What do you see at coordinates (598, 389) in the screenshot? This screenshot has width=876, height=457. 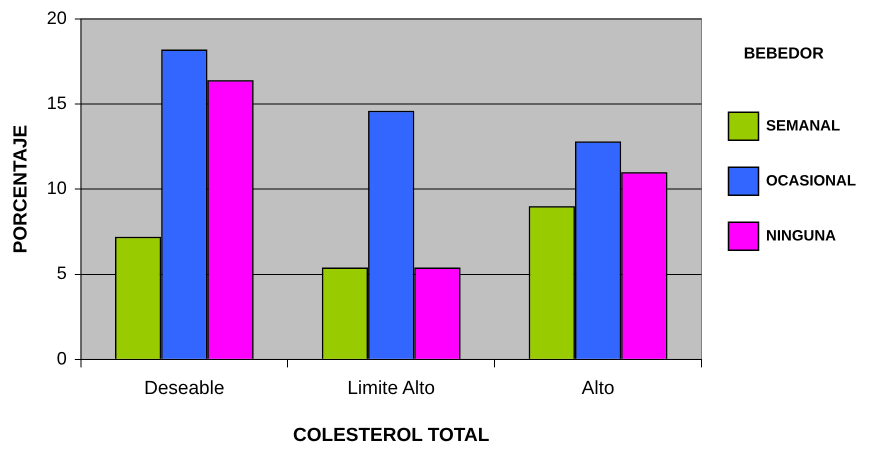 I see `x-tick-label: Alto` at bounding box center [598, 389].